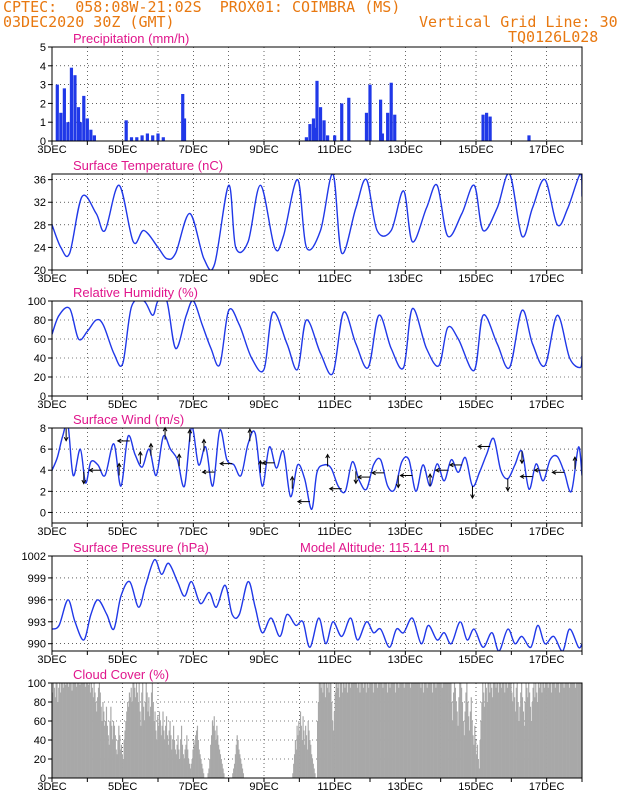  I want to click on x-tick-label: 5DEC, so click(122, 660).